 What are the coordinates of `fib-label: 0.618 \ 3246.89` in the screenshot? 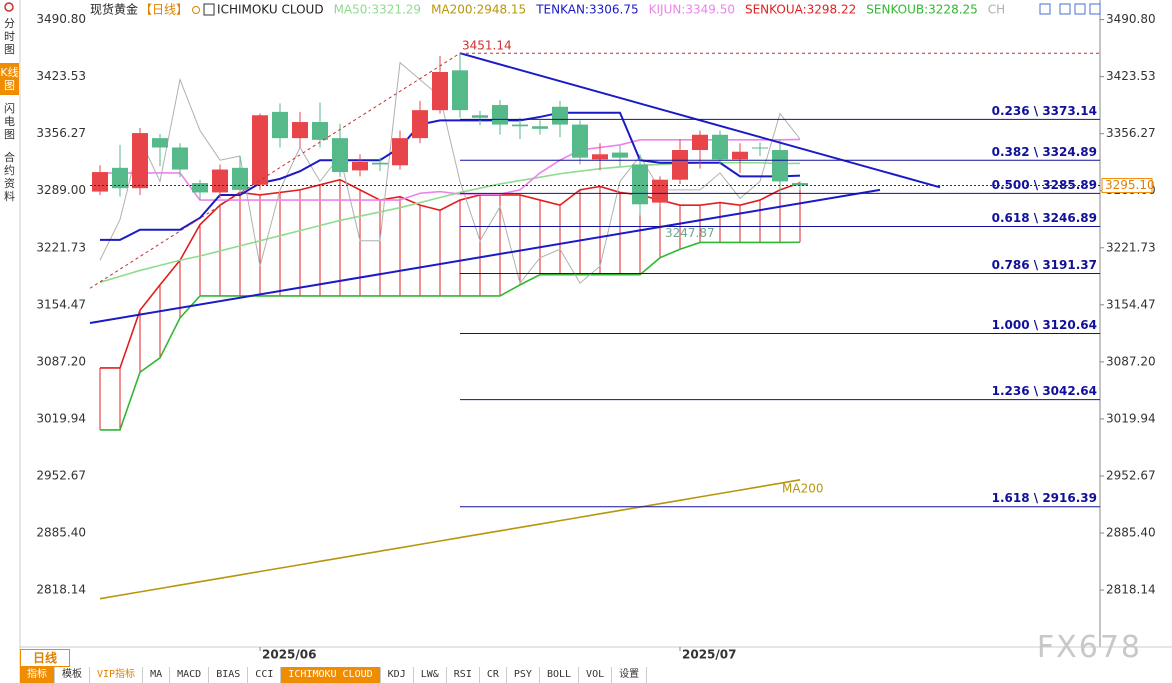 It's located at (1044, 218).